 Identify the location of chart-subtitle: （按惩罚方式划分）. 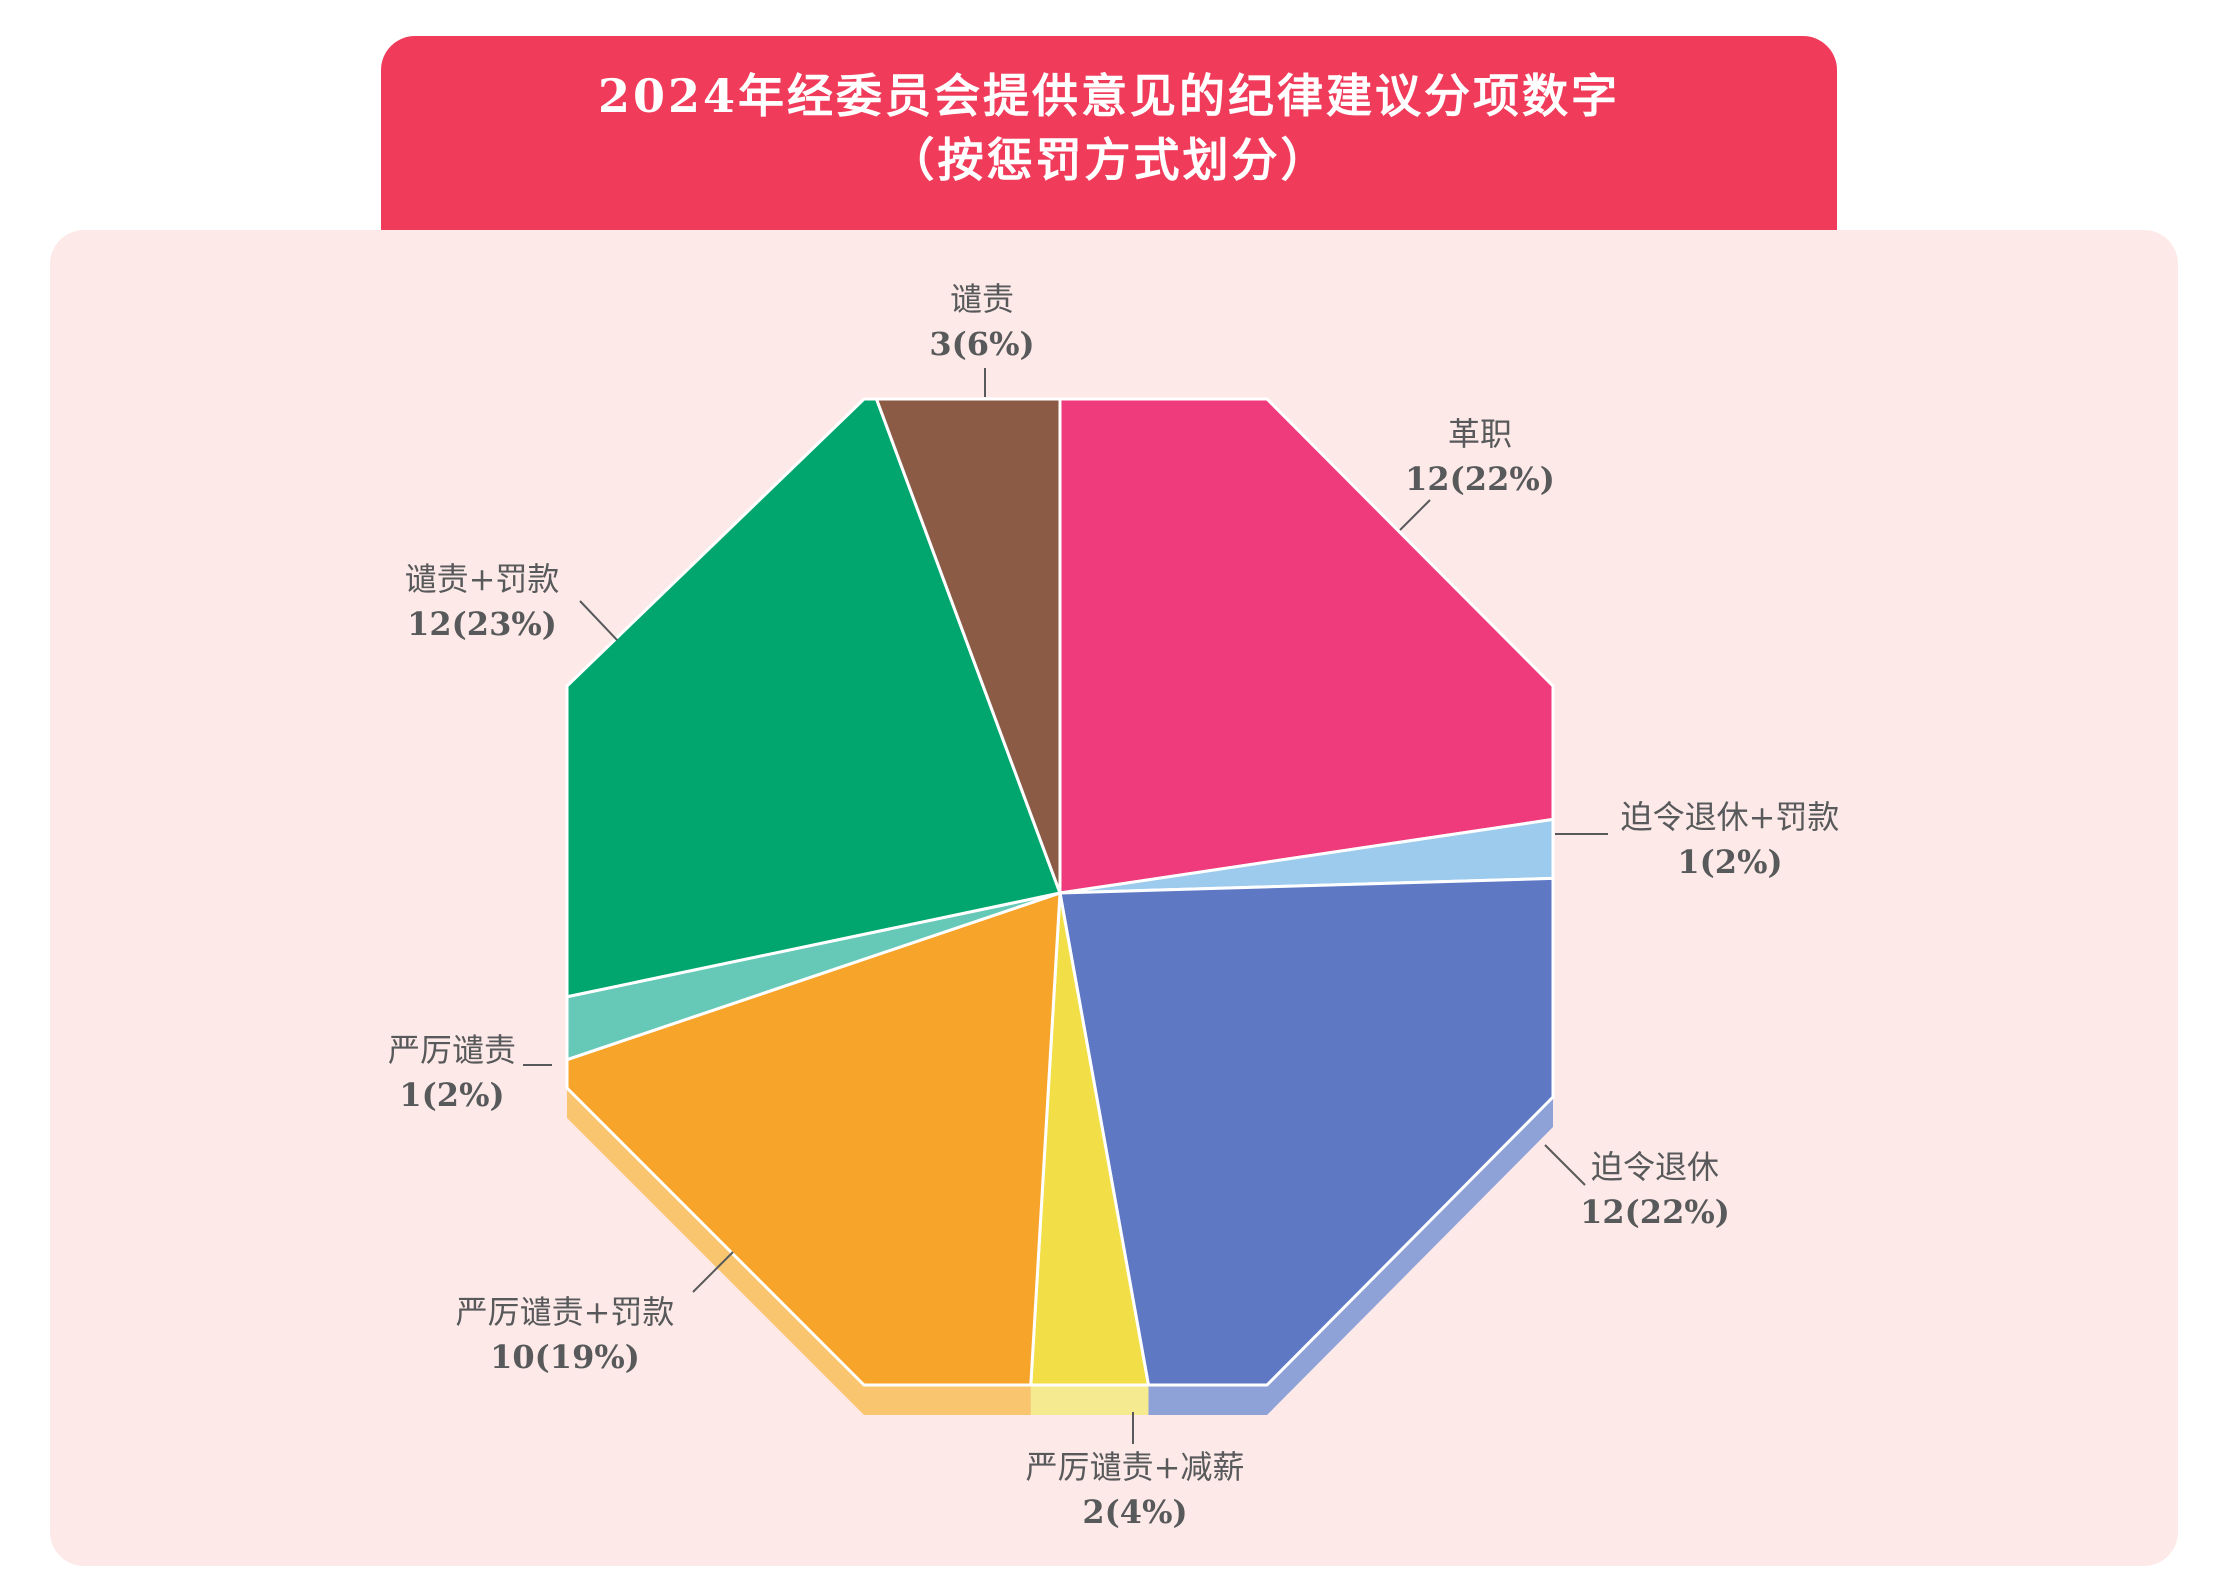
(1109, 160).